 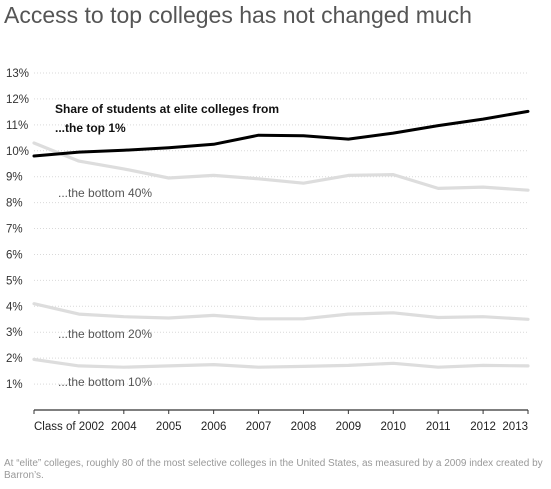 What do you see at coordinates (105, 334) in the screenshot?
I see `series-label: ...the bottom 20%` at bounding box center [105, 334].